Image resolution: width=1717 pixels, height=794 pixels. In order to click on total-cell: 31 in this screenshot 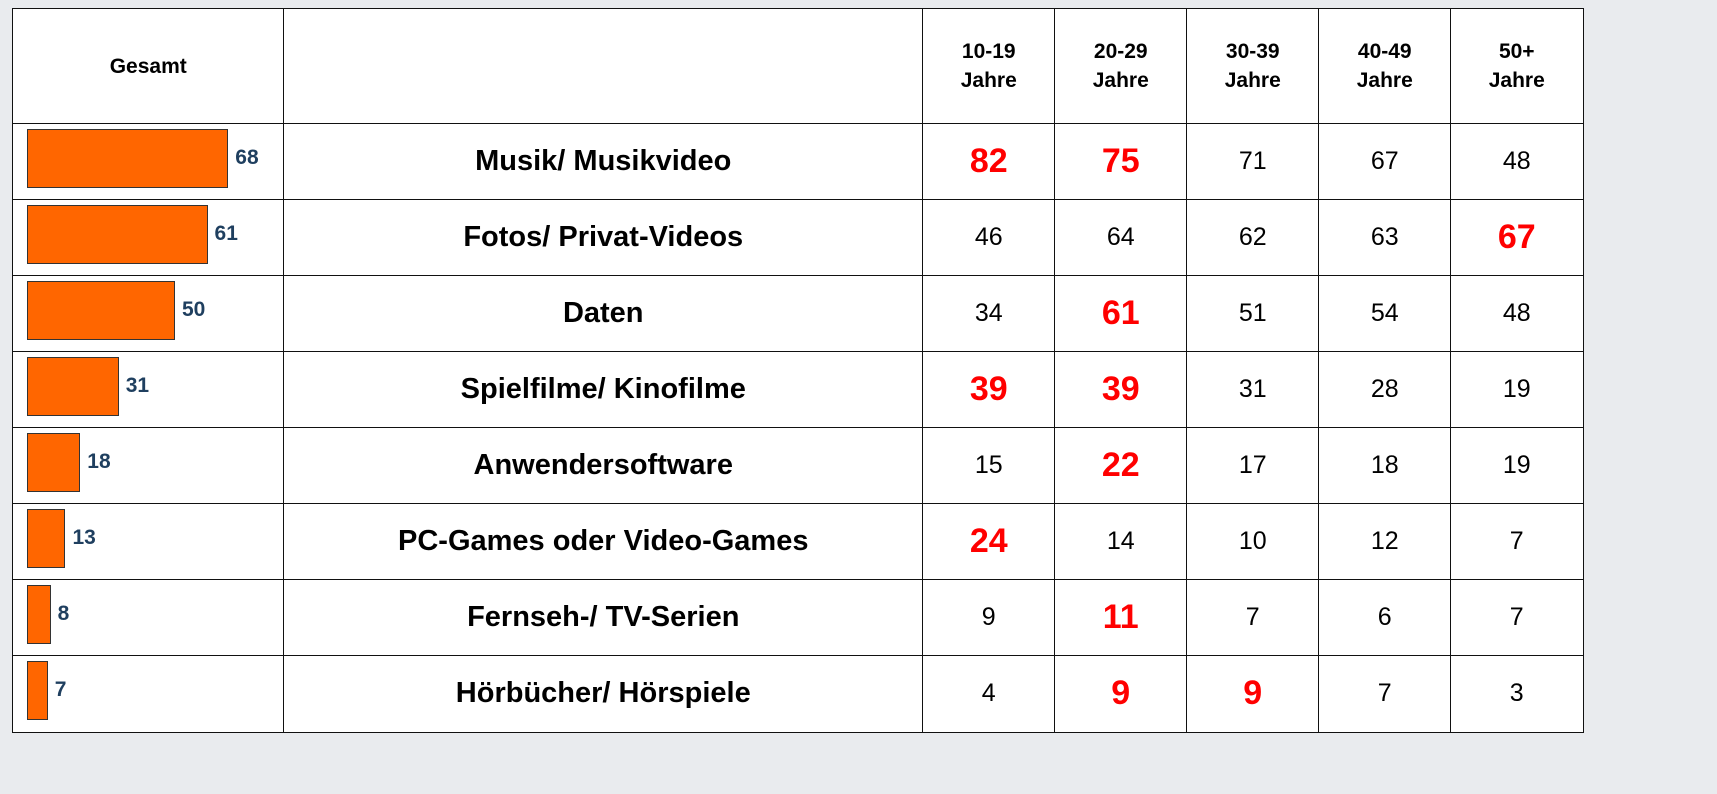, I will do `click(148, 390)`.